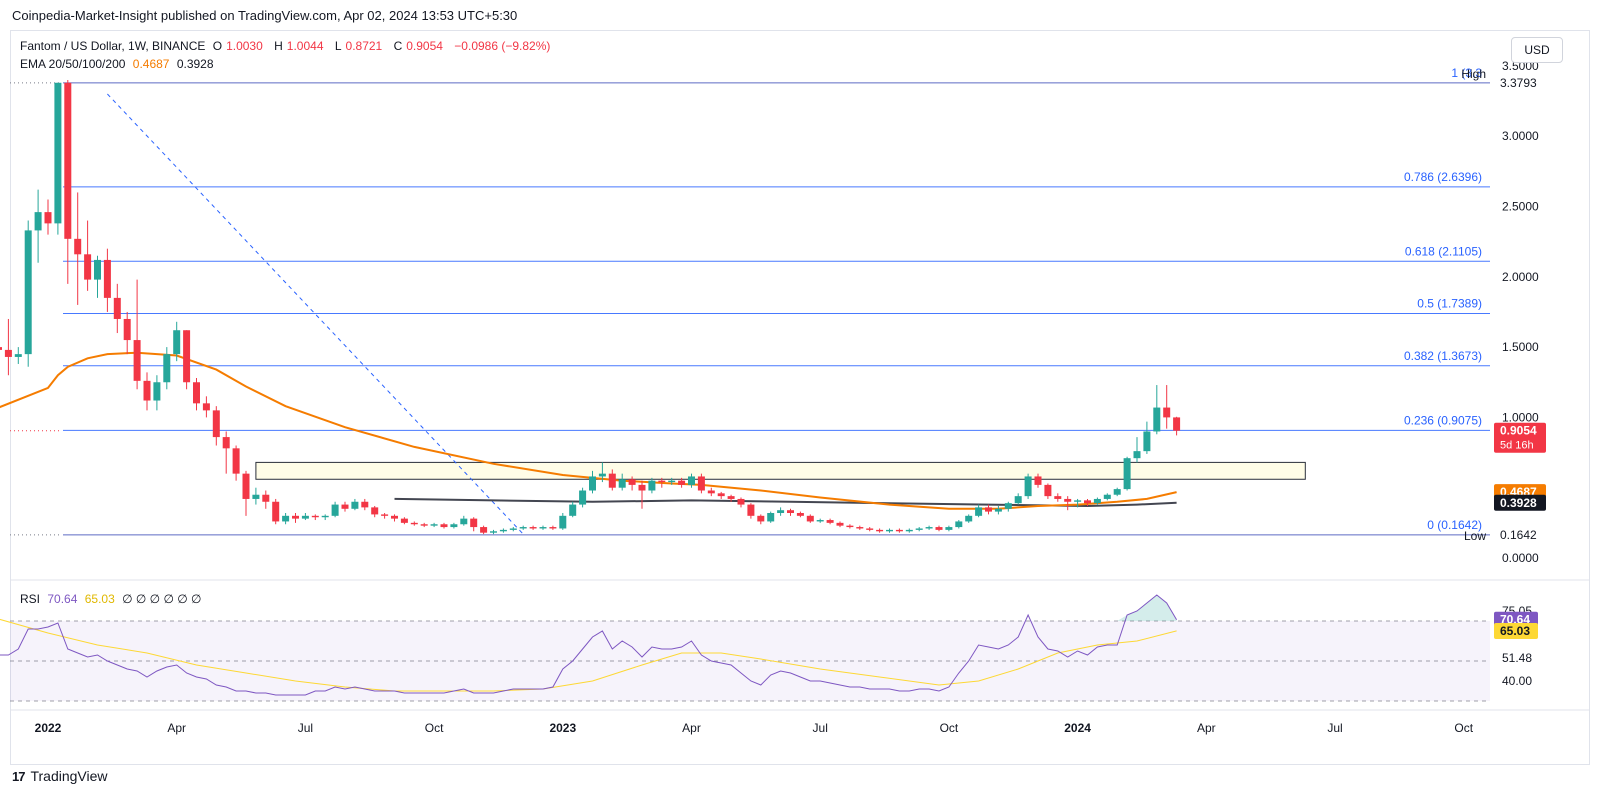  Describe the element at coordinates (162, 599) in the screenshot. I see `rsi-extra-values: ∅ ∅ ∅ ∅ ∅ ∅` at that location.